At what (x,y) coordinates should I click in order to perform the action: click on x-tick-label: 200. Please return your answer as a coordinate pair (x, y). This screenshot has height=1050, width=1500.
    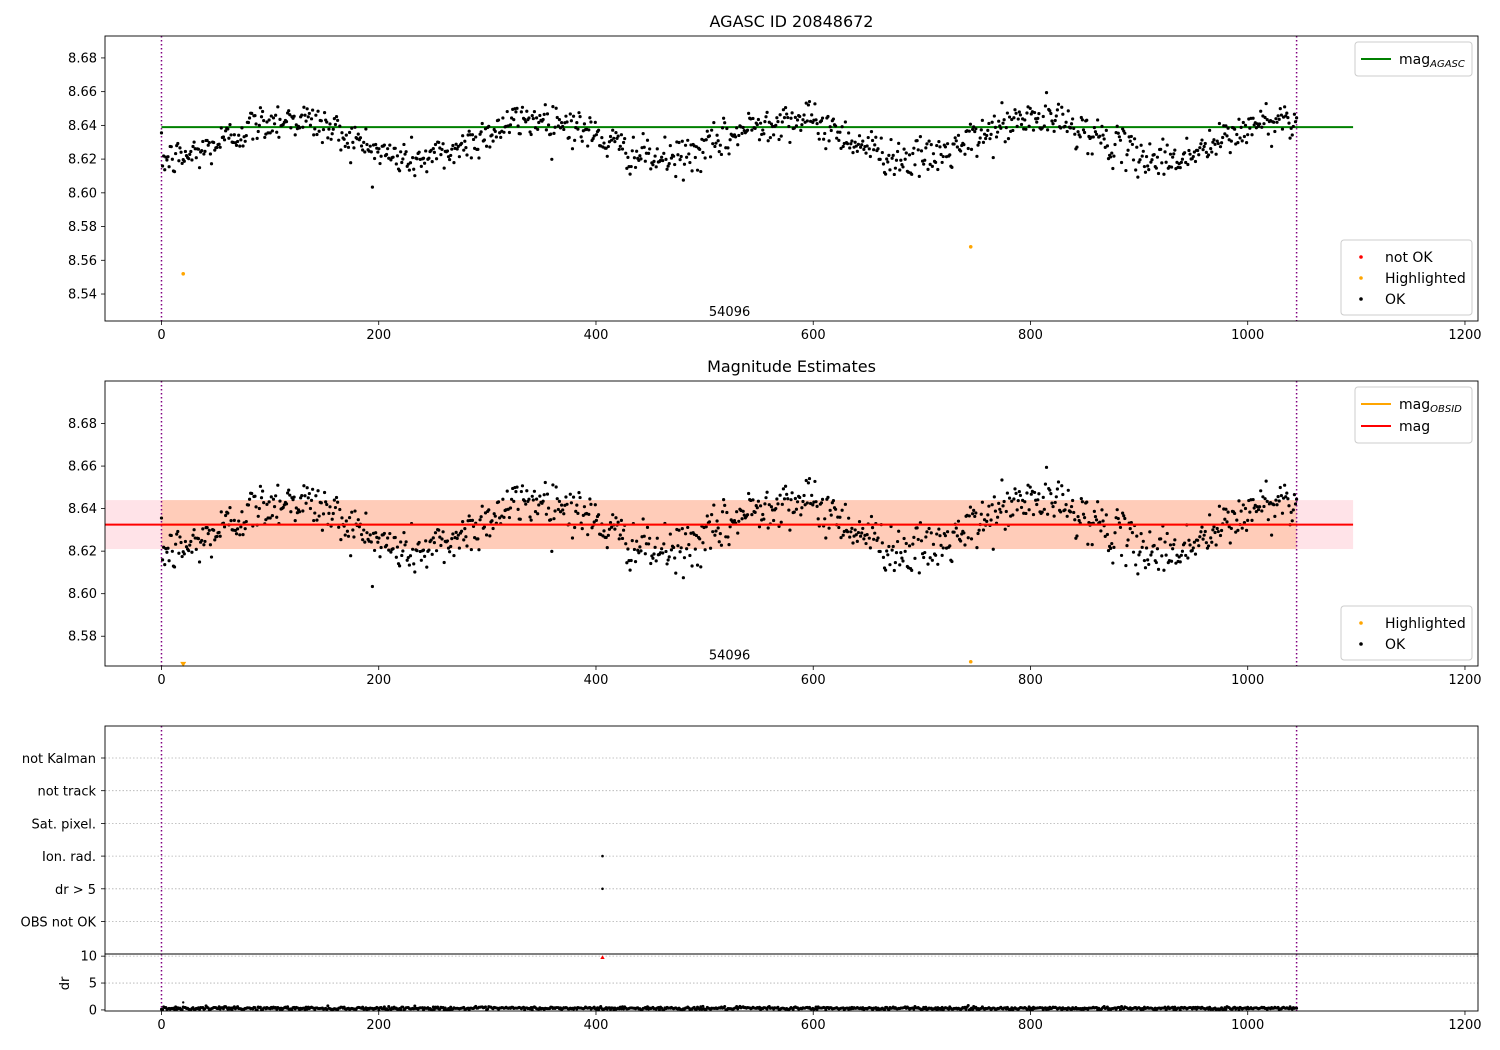
    Looking at the image, I should click on (378, 680).